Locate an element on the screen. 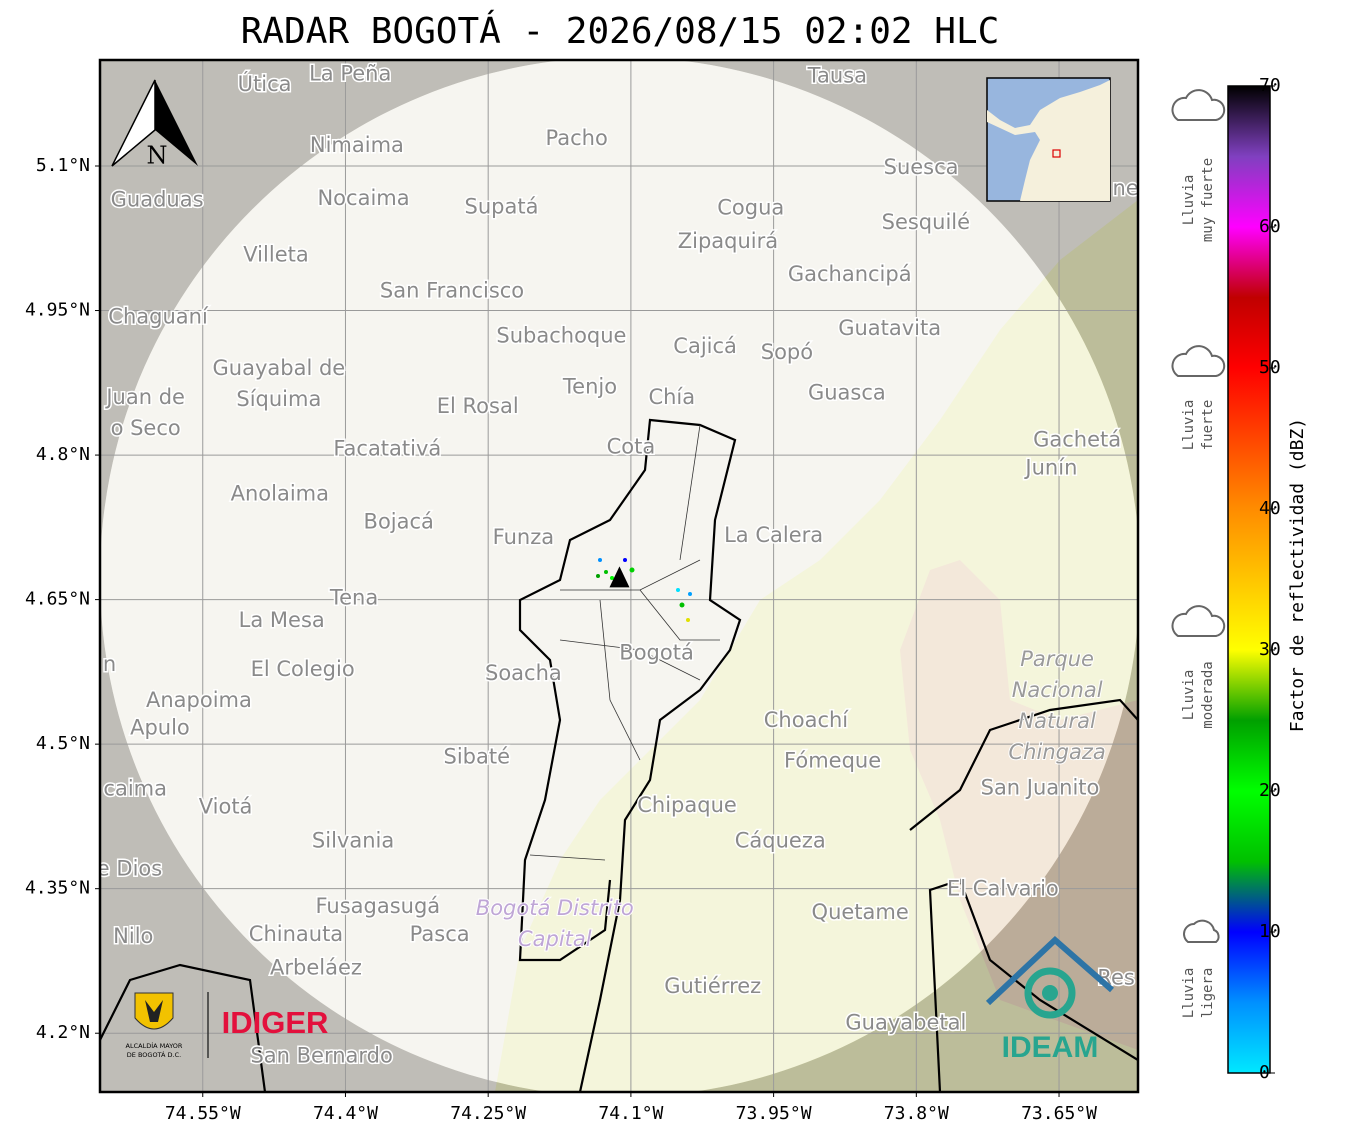 The height and width of the screenshot is (1139, 1349). place-label-line: Síquima is located at coordinates (278, 399).